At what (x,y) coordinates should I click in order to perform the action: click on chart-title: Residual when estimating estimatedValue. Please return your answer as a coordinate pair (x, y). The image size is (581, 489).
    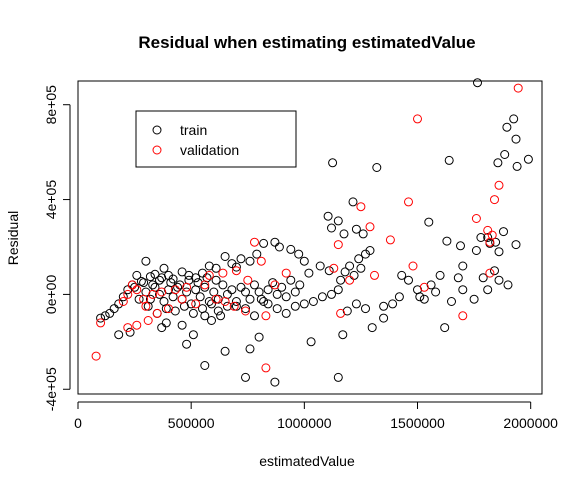
    Looking at the image, I should click on (306, 42).